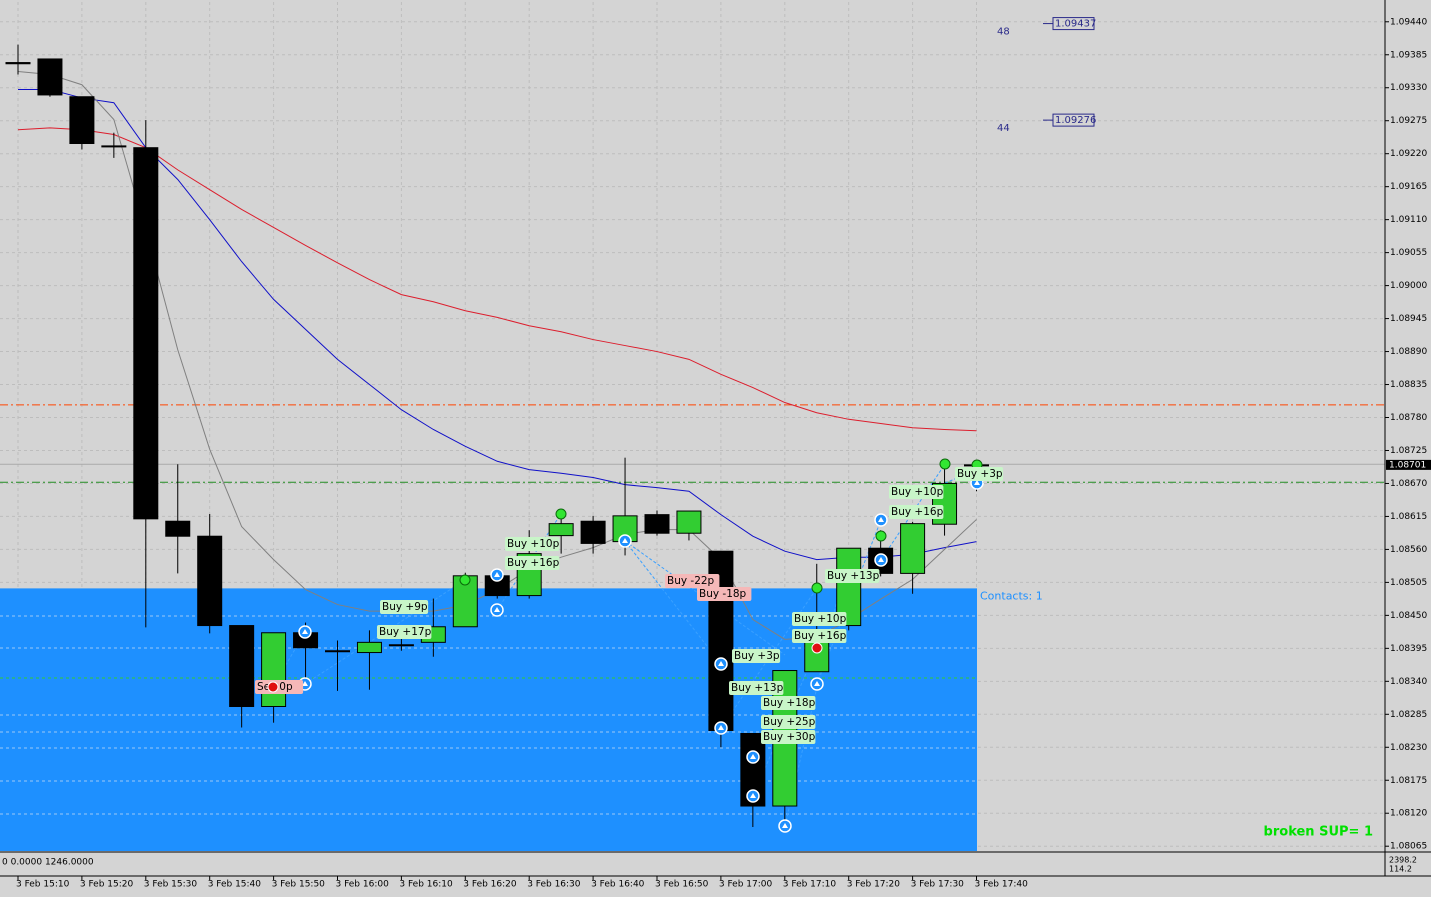 Image resolution: width=1431 pixels, height=897 pixels. What do you see at coordinates (1408, 451) in the screenshot?
I see `y-tick-label: 1.08725` at bounding box center [1408, 451].